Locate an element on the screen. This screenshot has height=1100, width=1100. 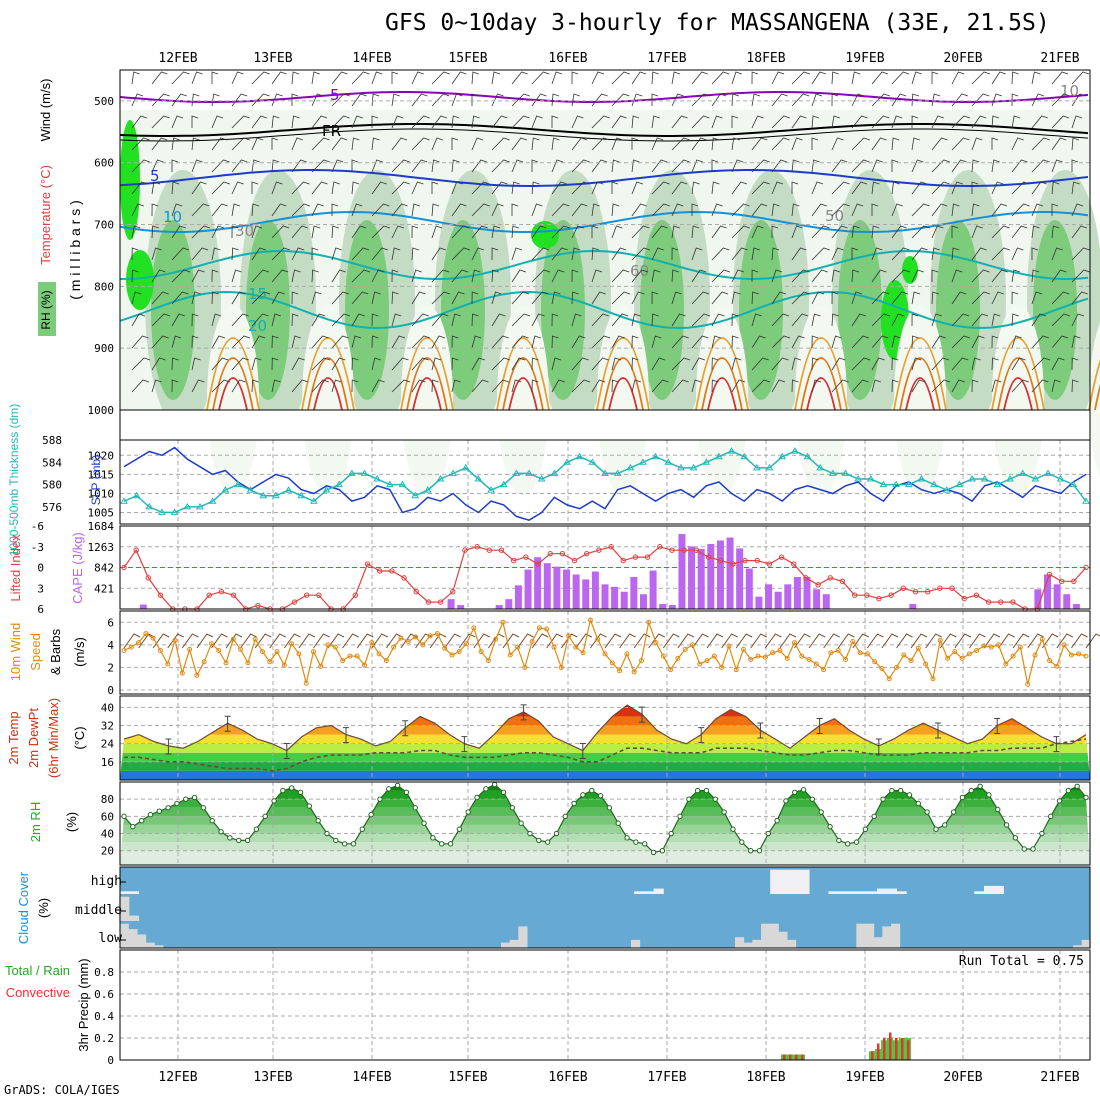
date-label-top: 21FEB is located at coordinates (1059, 58).